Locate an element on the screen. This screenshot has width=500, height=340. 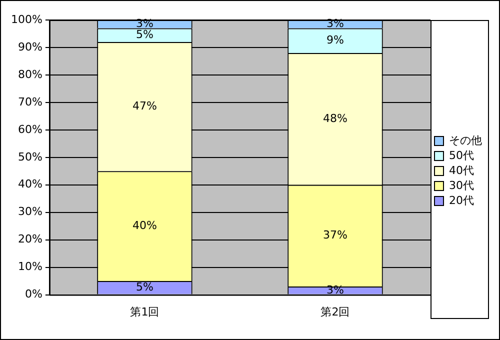
y-tick-label: 100% is located at coordinates (26, 19).